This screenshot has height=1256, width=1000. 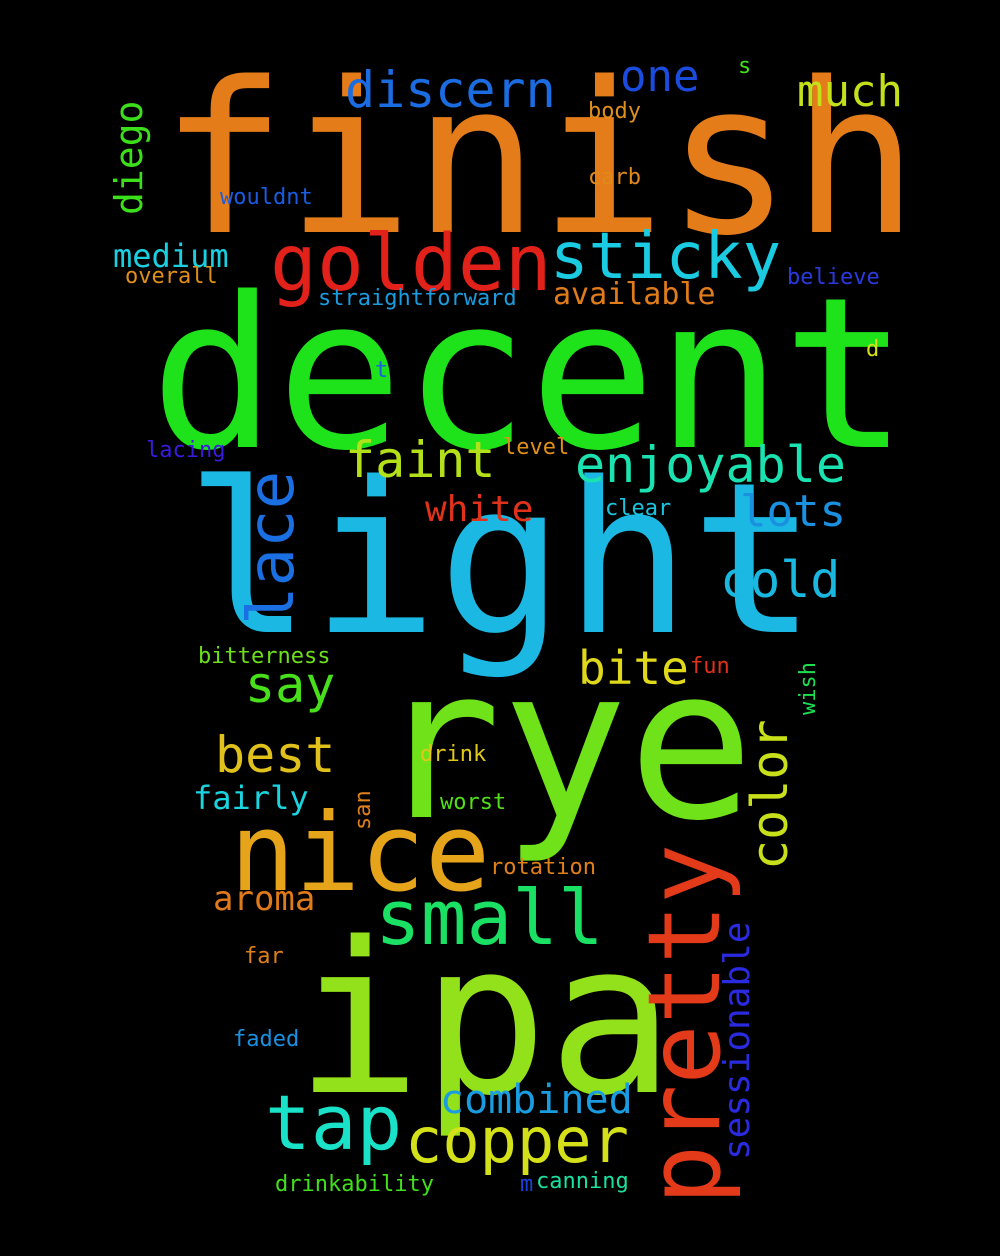 What do you see at coordinates (780, 580) in the screenshot?
I see `word-cold: cold` at bounding box center [780, 580].